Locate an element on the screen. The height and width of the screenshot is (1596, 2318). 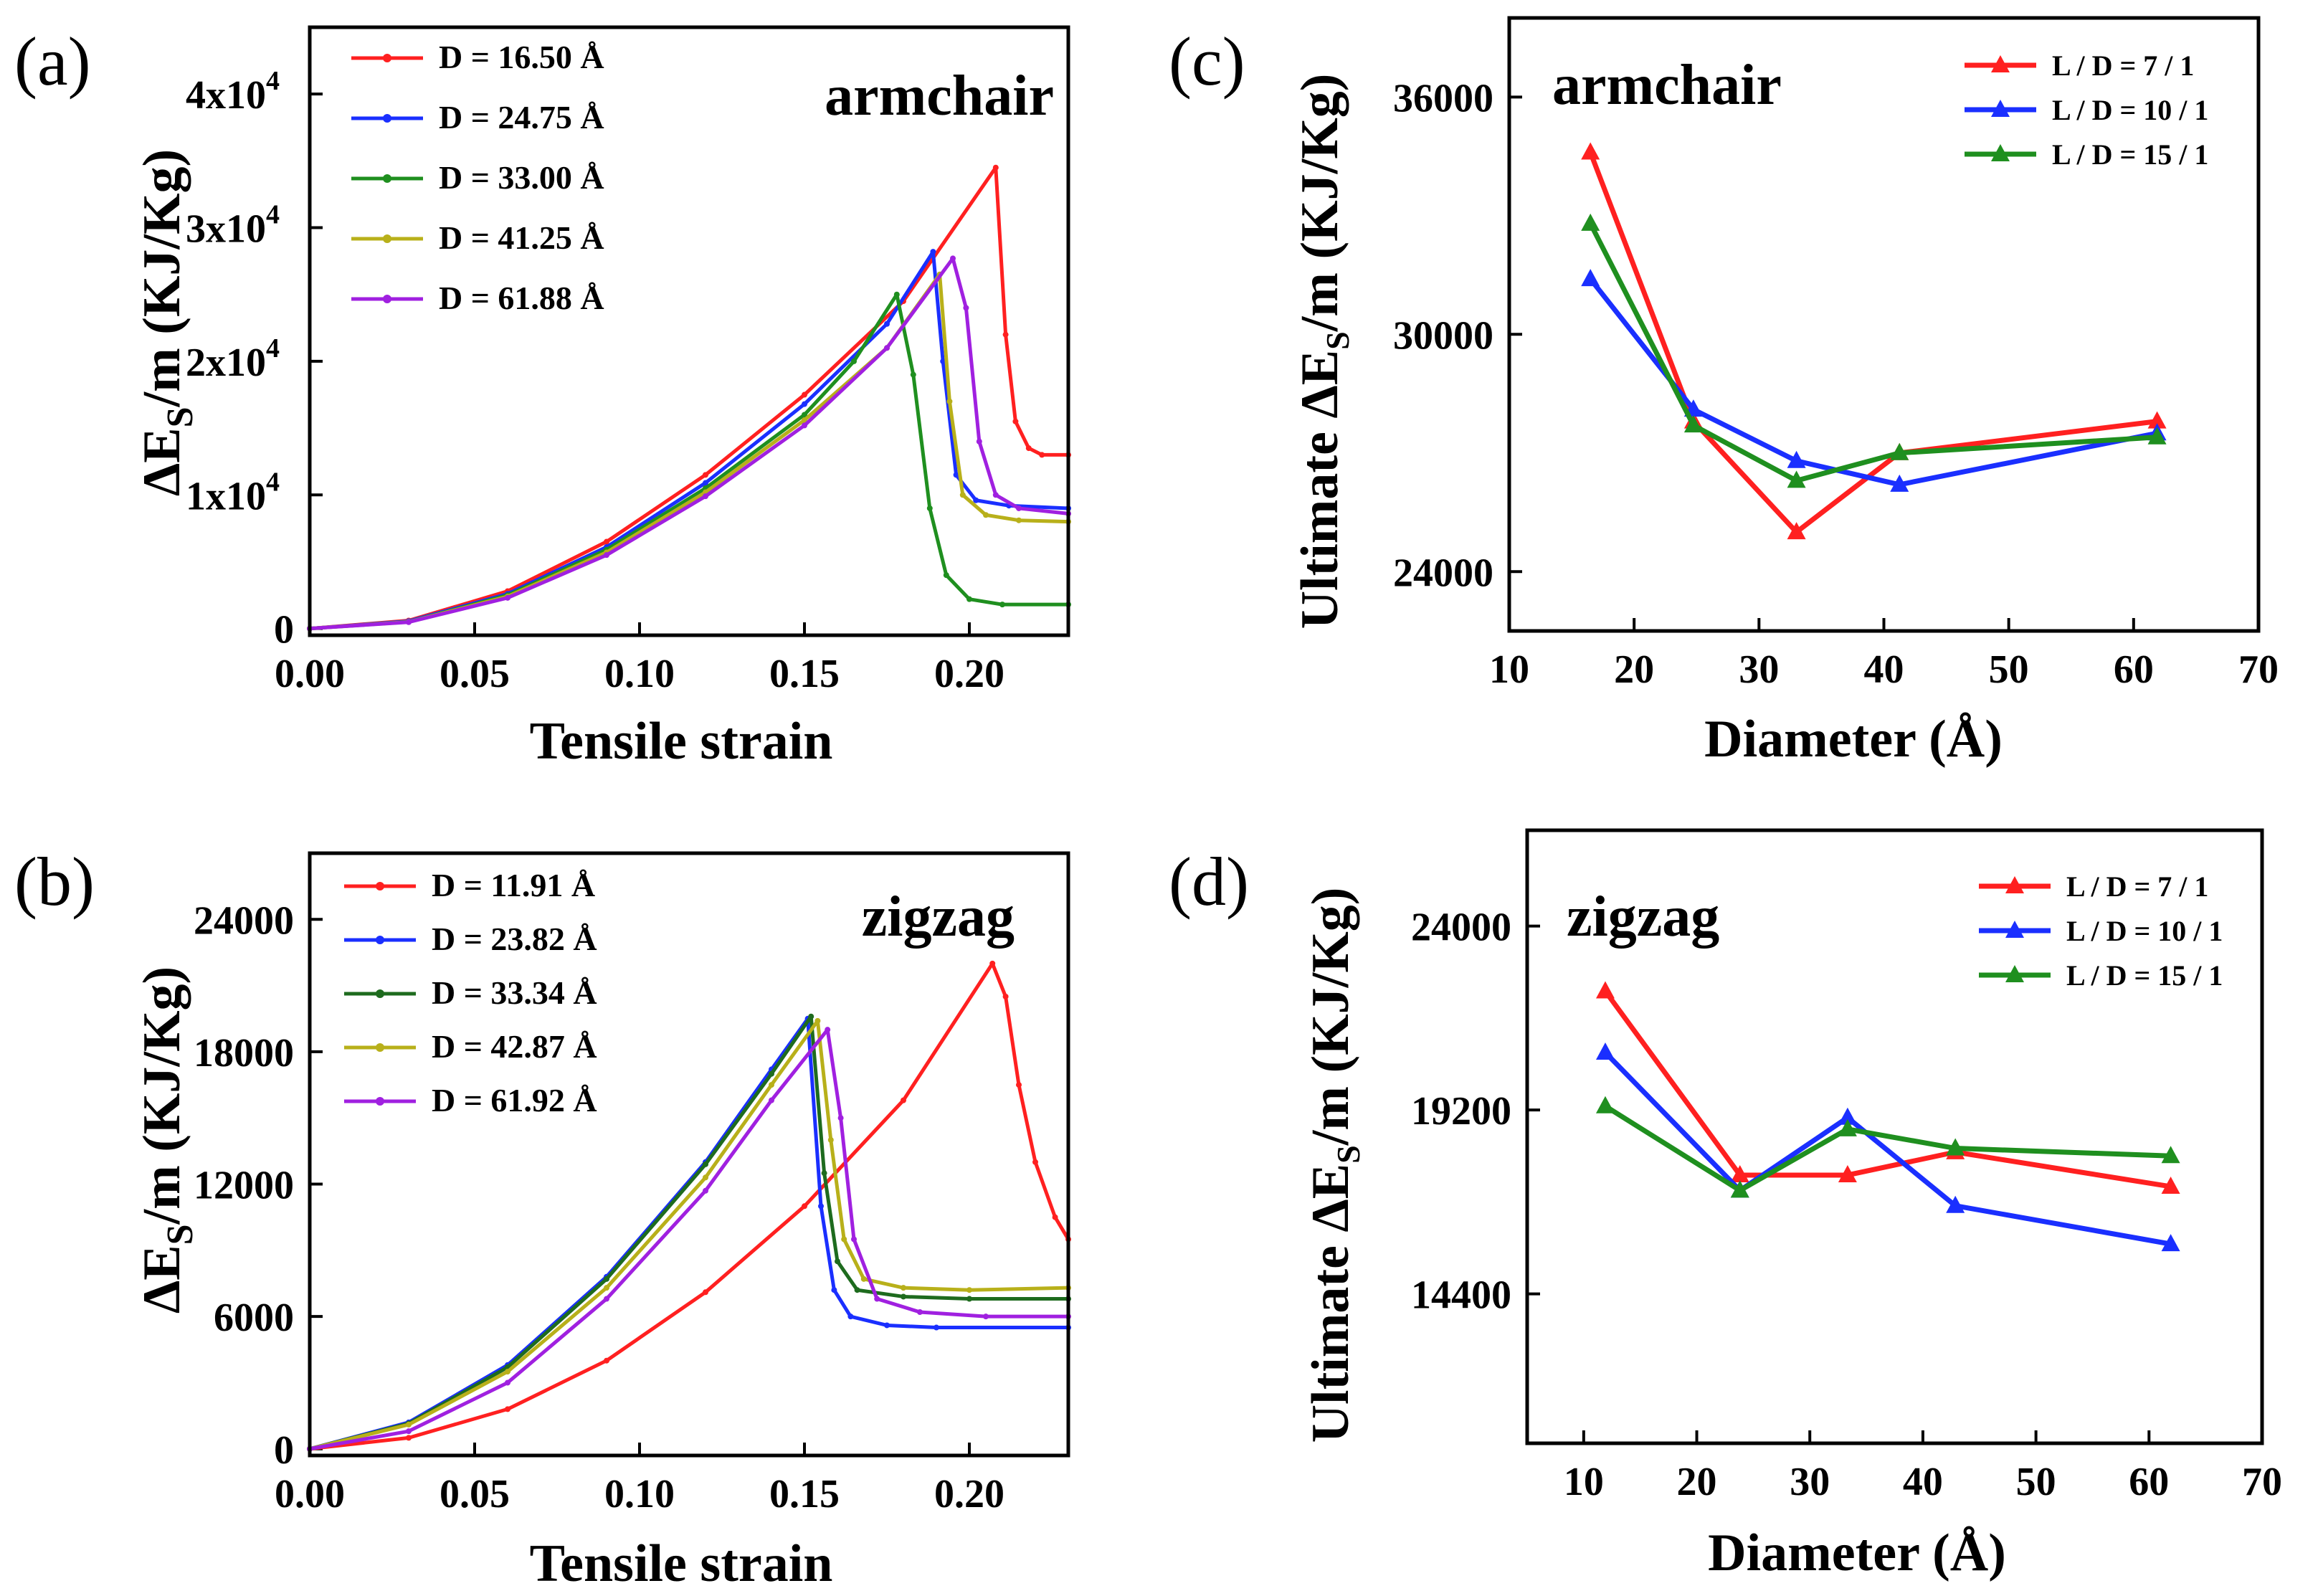
panel-a-annotation: armchair is located at coordinates (939, 96).